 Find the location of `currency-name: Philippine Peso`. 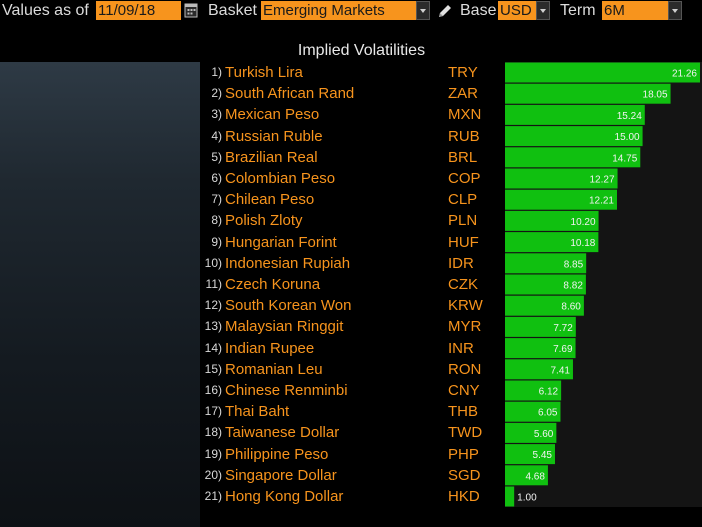

currency-name: Philippine Peso is located at coordinates (277, 454).